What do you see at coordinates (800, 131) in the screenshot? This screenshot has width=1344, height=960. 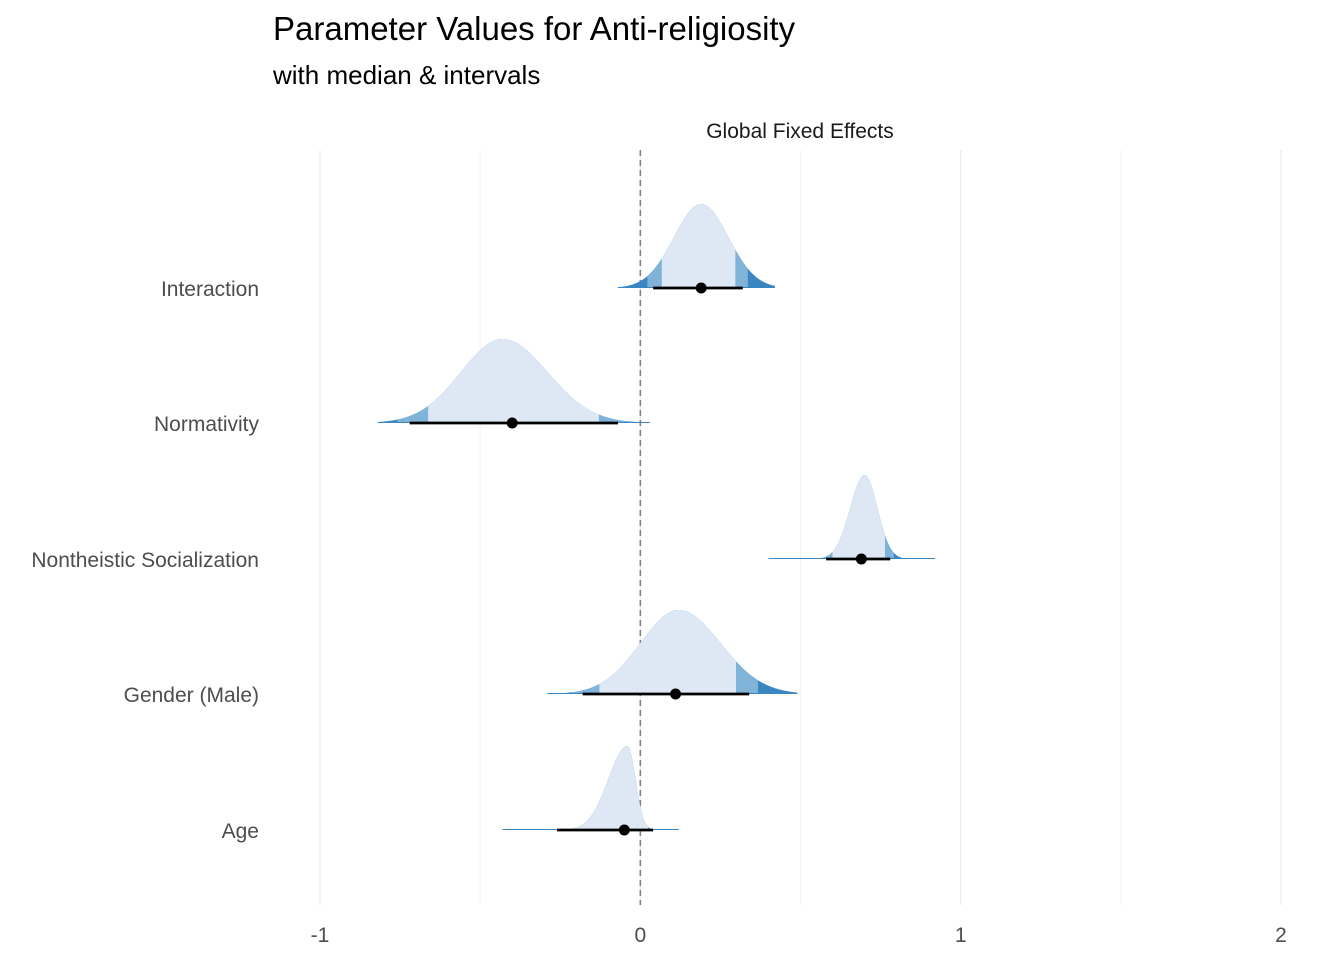 I see `facet-label: Global Fixed Effects` at bounding box center [800, 131].